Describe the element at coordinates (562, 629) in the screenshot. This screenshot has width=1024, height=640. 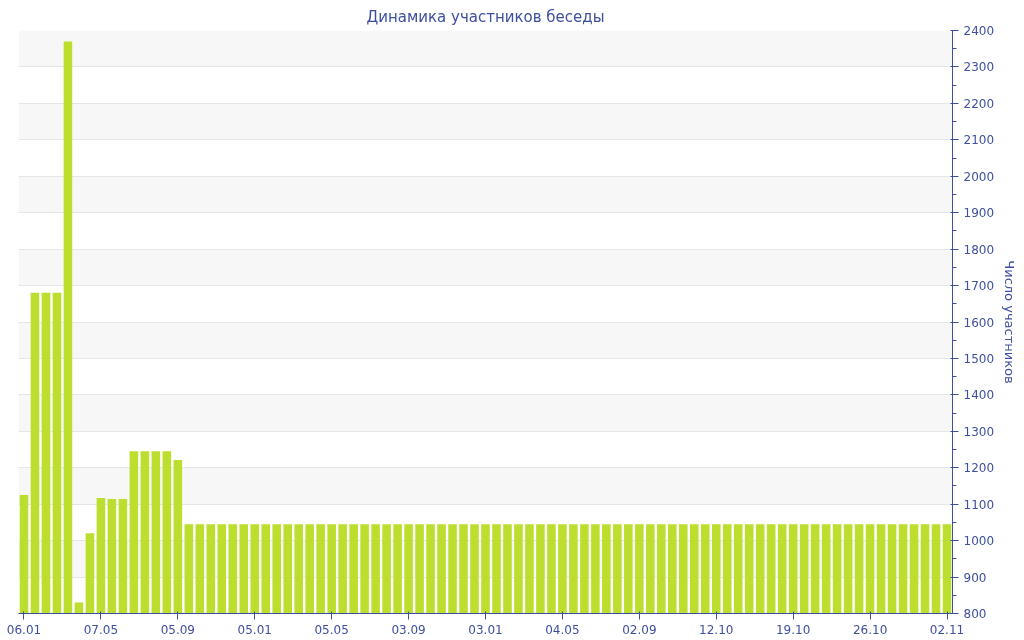
I see `x-tick-label: 04.05` at that location.